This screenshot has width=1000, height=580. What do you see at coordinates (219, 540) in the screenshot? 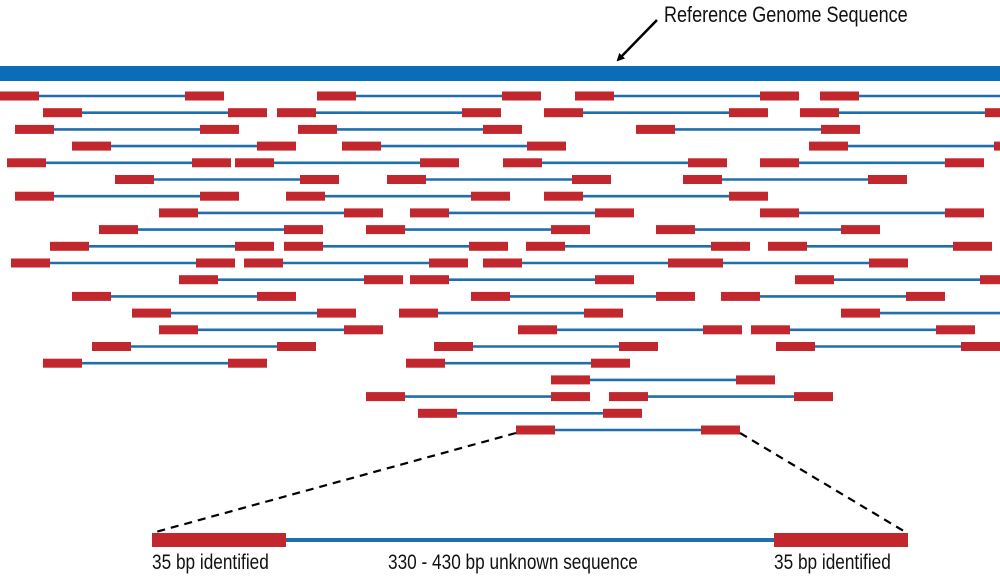
I see `enlarged-read-end-left` at bounding box center [219, 540].